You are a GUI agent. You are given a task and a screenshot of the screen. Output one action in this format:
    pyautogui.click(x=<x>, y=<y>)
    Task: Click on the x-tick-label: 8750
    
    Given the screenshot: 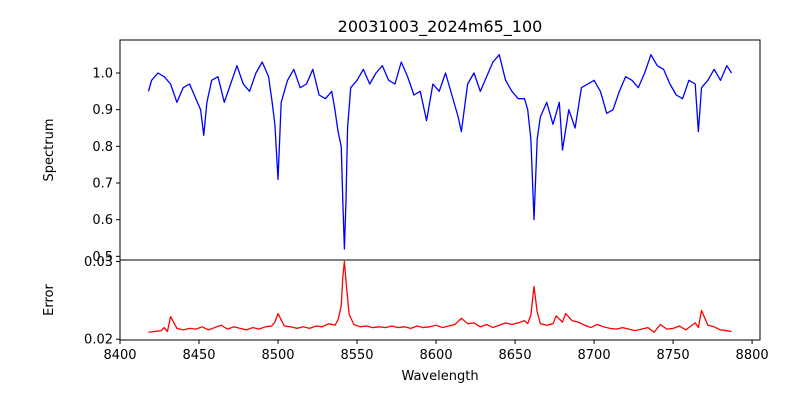 What is the action you would take?
    pyautogui.click(x=673, y=355)
    